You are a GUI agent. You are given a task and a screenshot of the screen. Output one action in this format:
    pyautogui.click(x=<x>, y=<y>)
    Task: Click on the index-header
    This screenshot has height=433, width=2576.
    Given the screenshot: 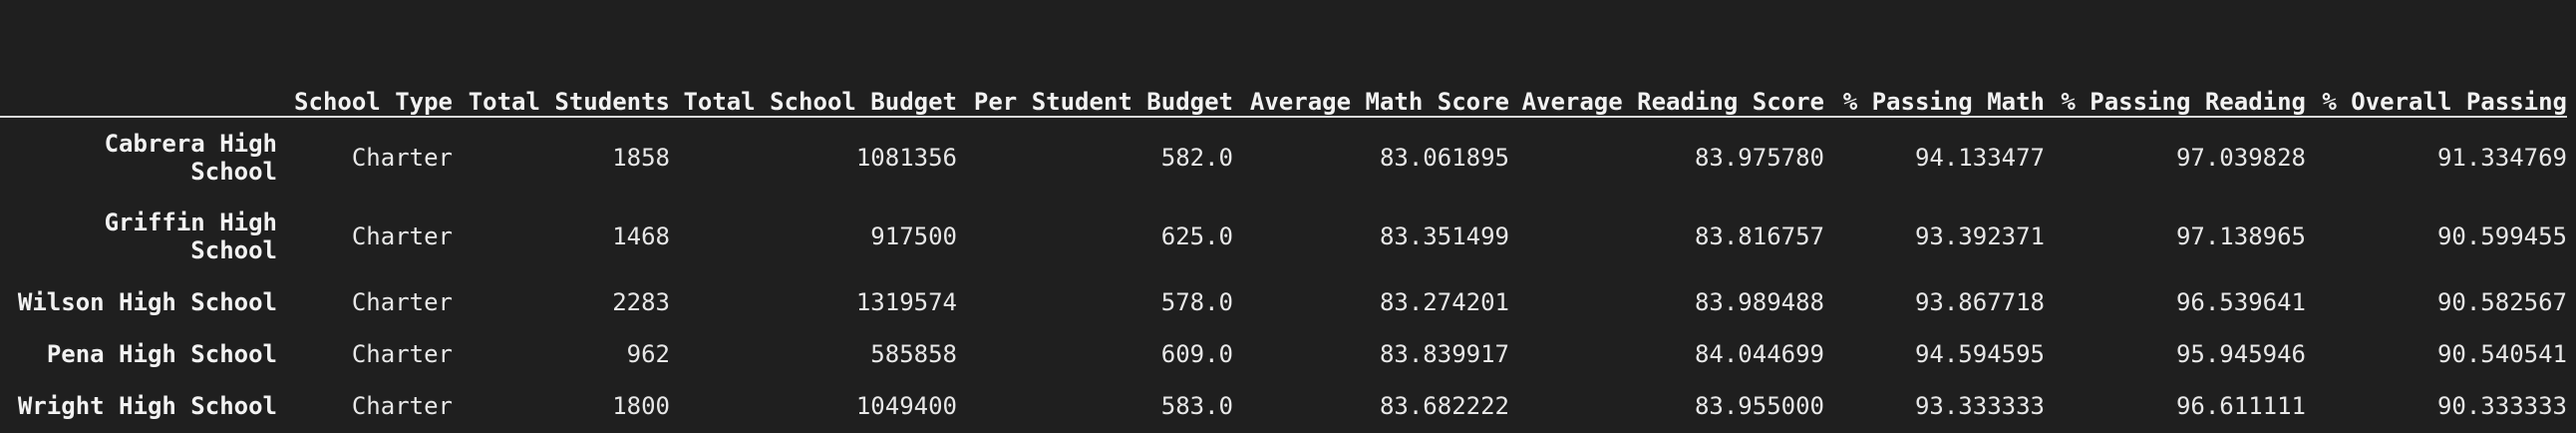 What is the action you would take?
    pyautogui.click(x=138, y=84)
    